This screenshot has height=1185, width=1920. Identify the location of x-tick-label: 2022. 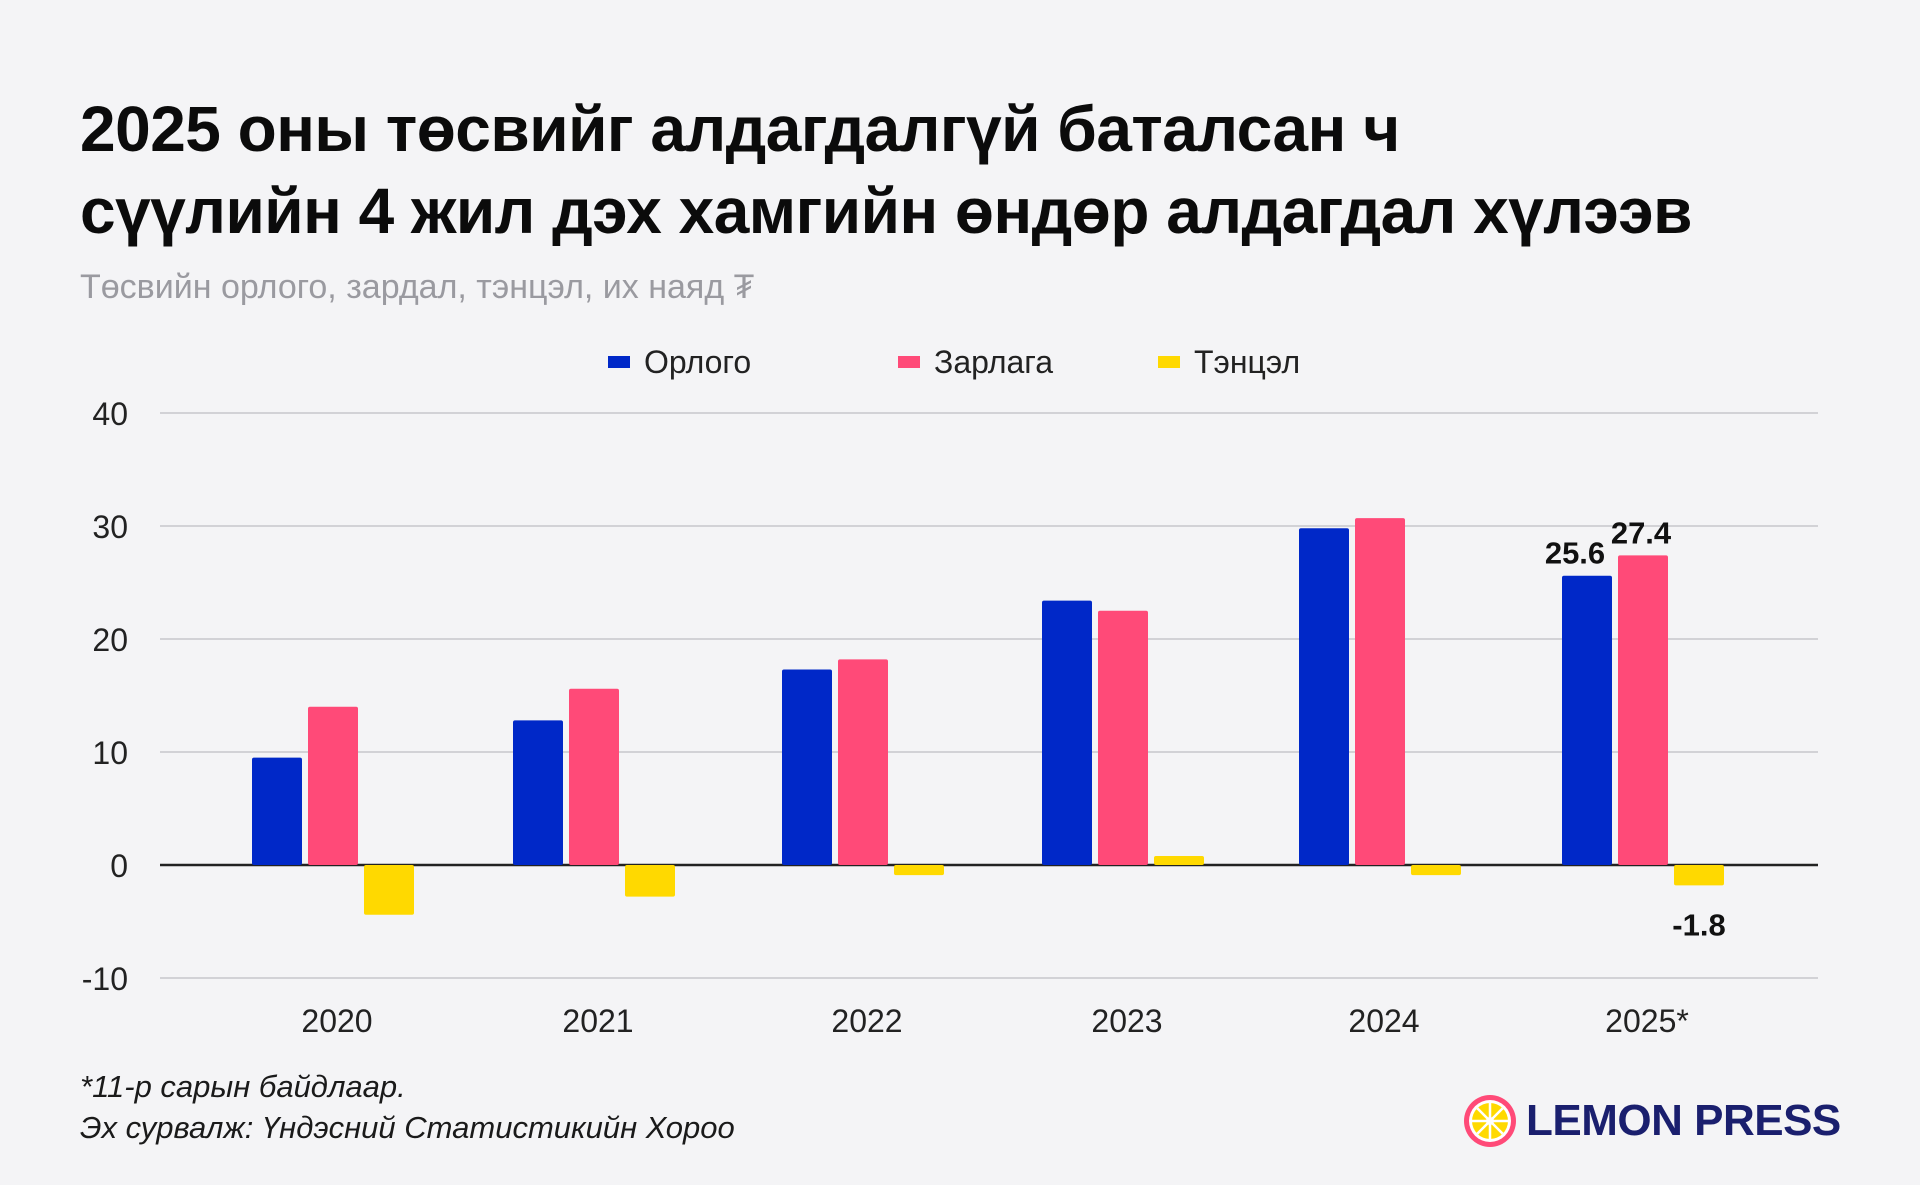
(866, 1021).